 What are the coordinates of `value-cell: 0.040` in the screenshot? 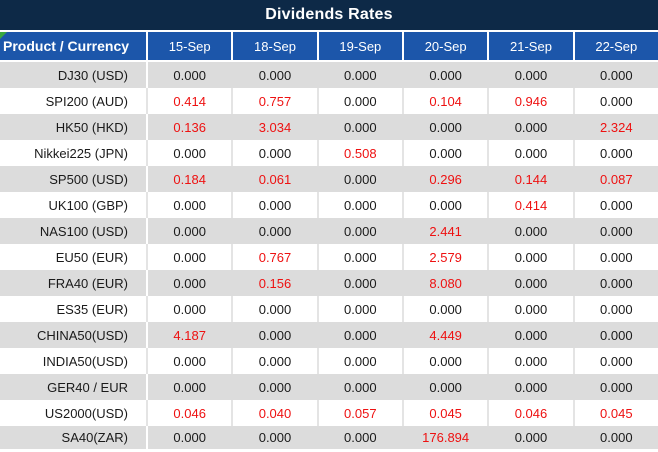 It's located at (276, 413).